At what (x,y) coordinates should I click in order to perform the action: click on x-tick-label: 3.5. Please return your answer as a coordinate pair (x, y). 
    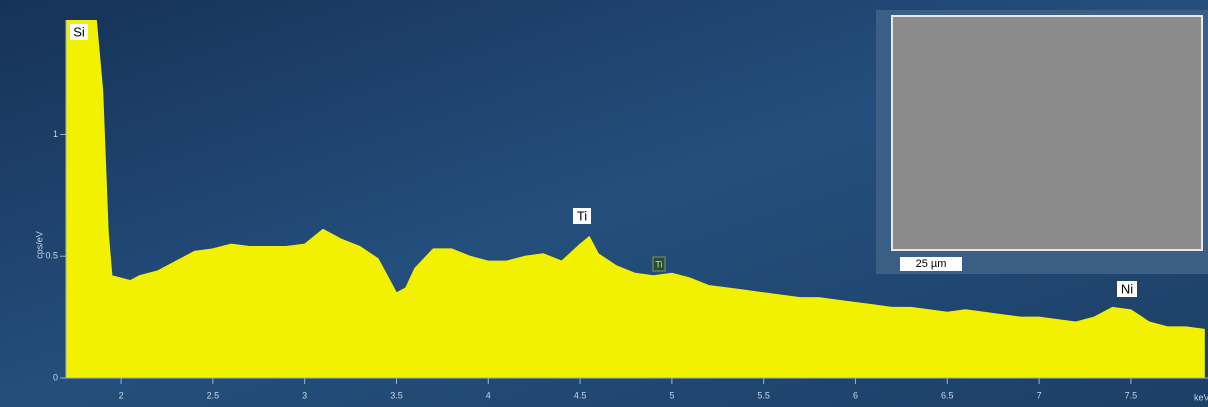
    Looking at the image, I should click on (396, 395).